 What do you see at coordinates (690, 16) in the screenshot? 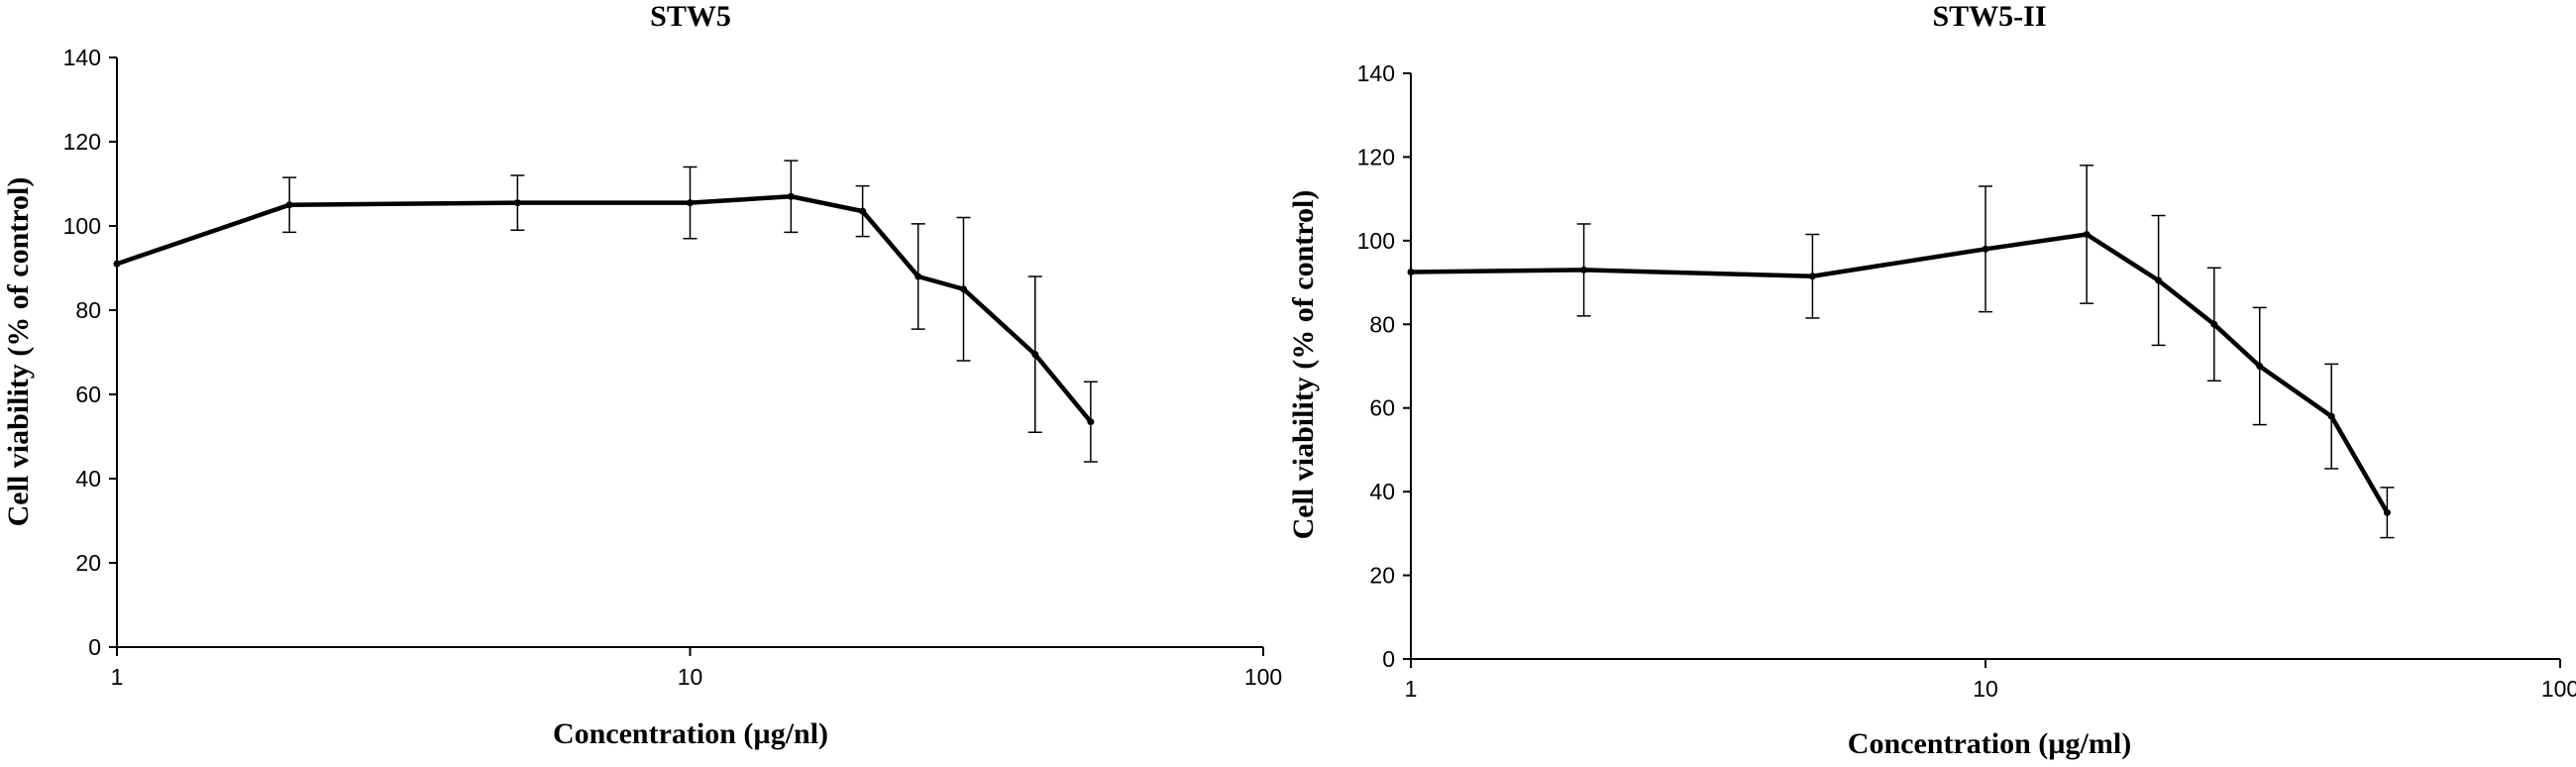
I see `chart-title: STW5` at bounding box center [690, 16].